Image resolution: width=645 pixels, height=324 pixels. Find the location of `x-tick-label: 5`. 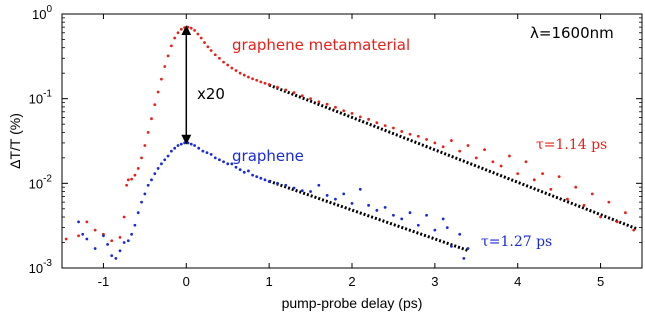

x-tick-label: 5 is located at coordinates (600, 281).